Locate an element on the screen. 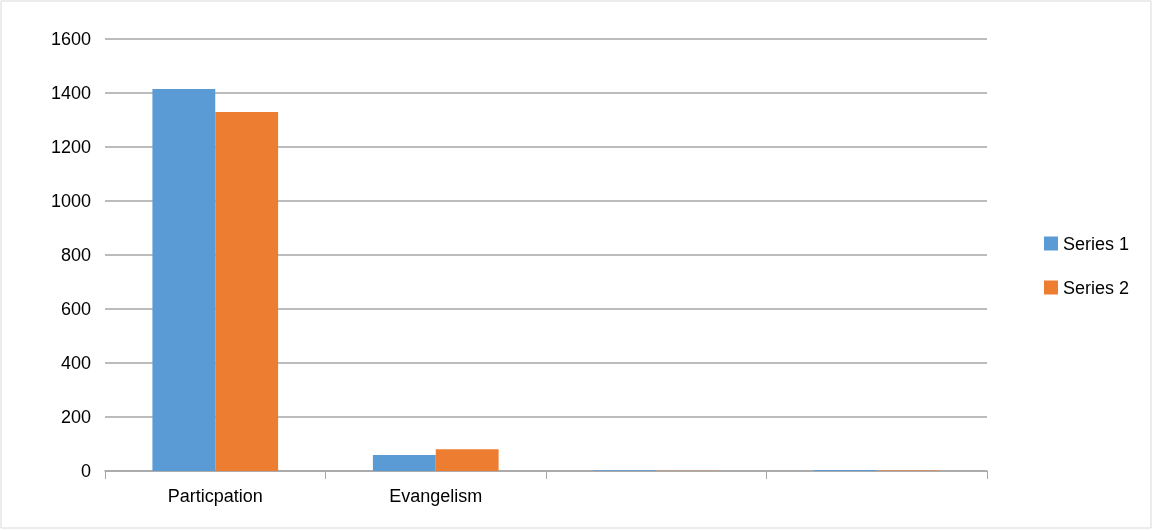  y-tick-label: 400 is located at coordinates (75, 363).